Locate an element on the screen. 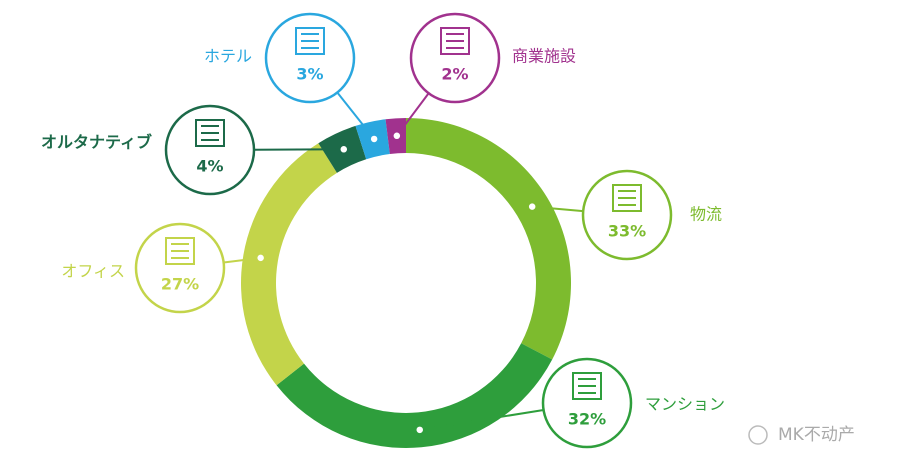 The width and height of the screenshot is (917, 453). segment-callout: 33% 物流 is located at coordinates (624, 215).